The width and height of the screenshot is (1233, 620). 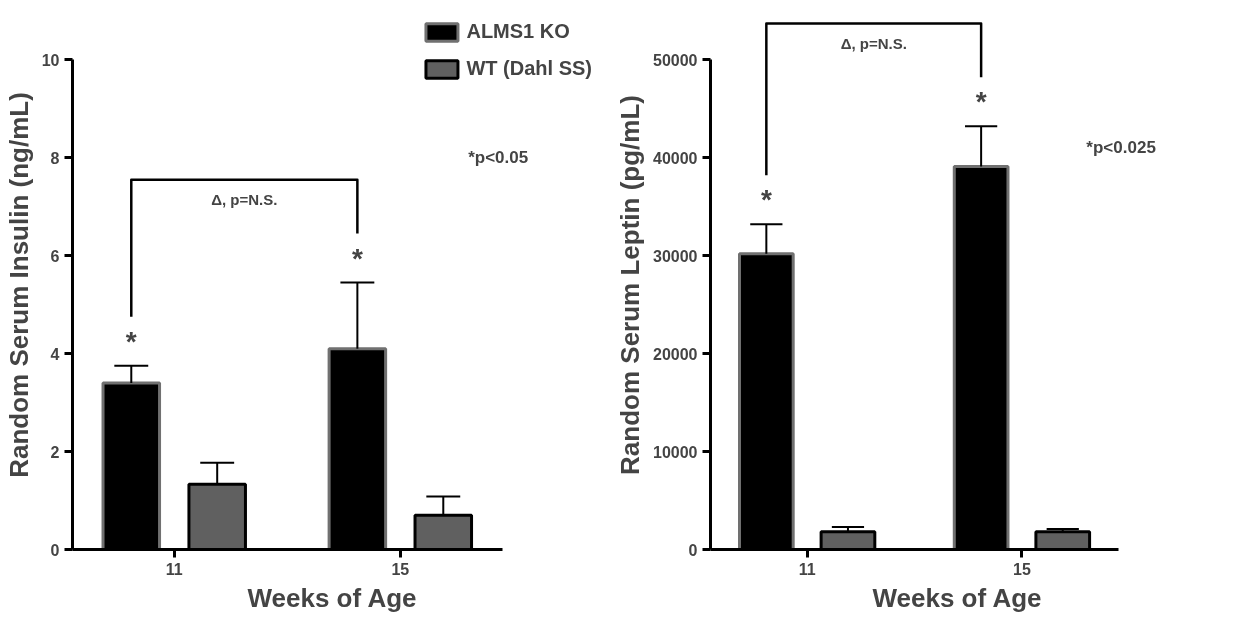 What do you see at coordinates (55, 158) in the screenshot?
I see `y-tick-label: 8` at bounding box center [55, 158].